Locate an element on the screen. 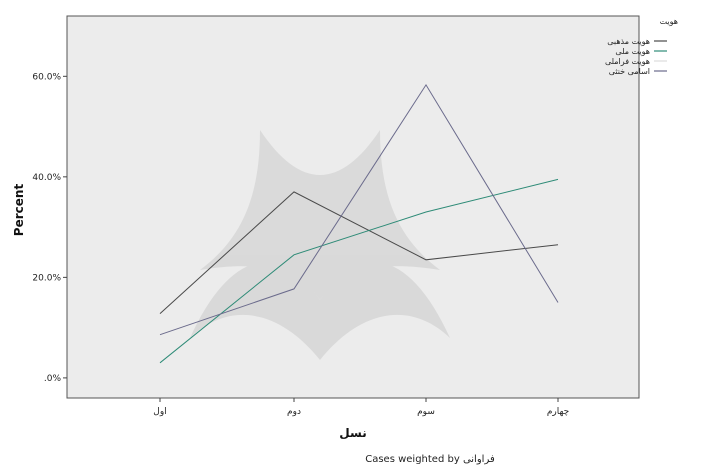  legend-label: هویت ملی is located at coordinates (632, 51).